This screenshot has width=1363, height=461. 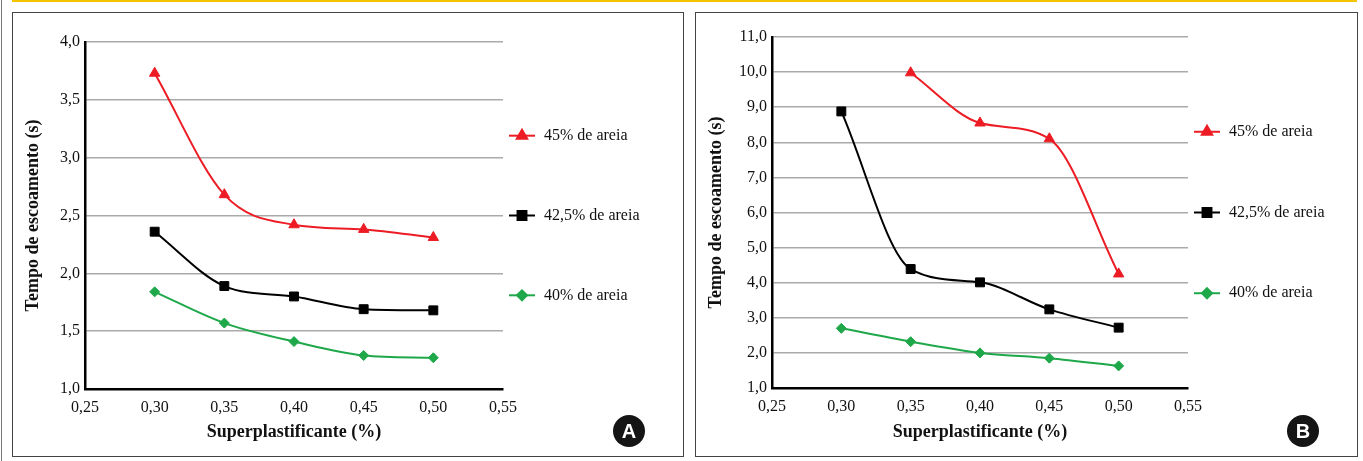 What do you see at coordinates (70, 214) in the screenshot?
I see `y-tick-label: 2,5` at bounding box center [70, 214].